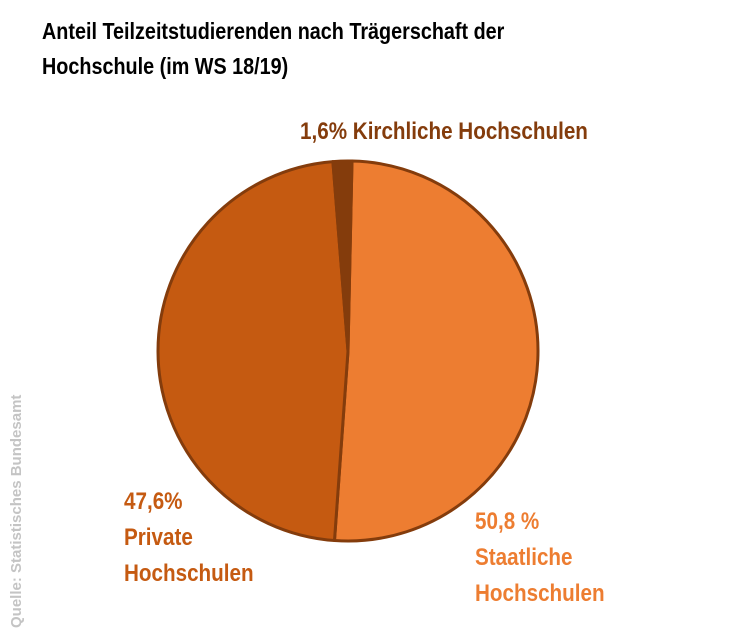 This screenshot has height=643, width=730. Describe the element at coordinates (524, 557) in the screenshot. I see `slice-name-staatliche-line1: Staatliche` at that location.